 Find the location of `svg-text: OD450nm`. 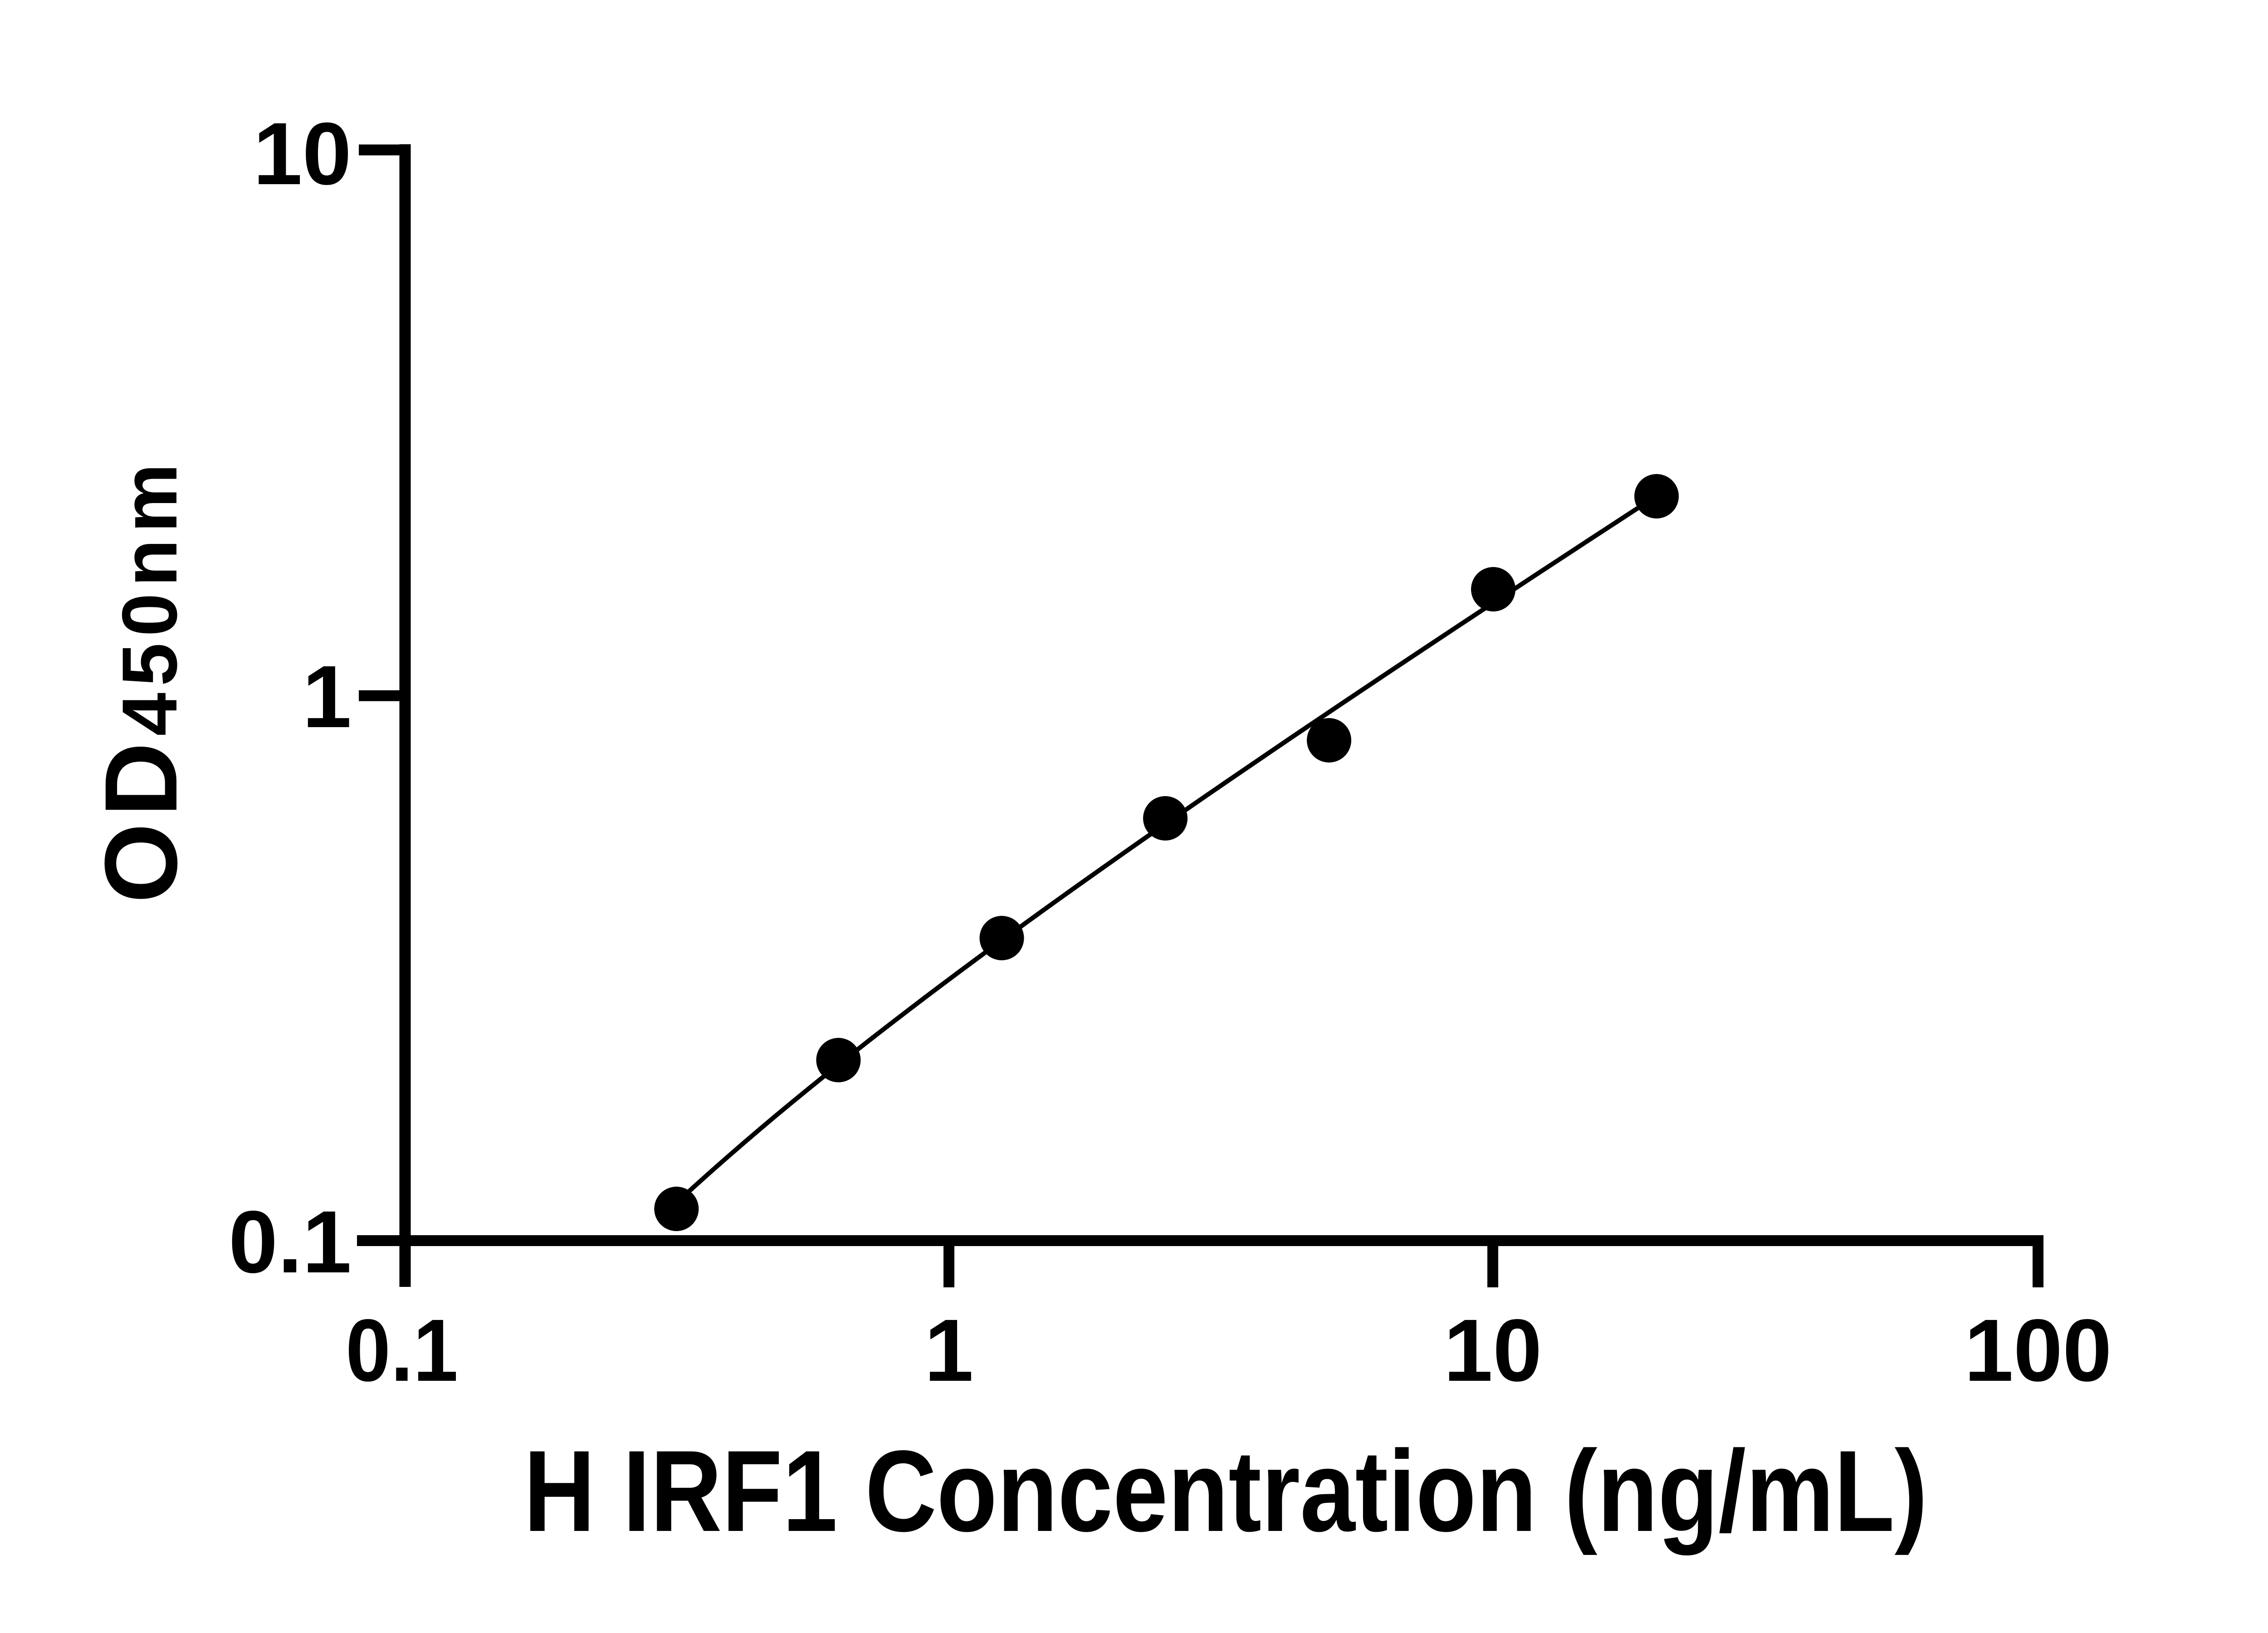

svg-text: OD450nm is located at coordinates (141, 680).